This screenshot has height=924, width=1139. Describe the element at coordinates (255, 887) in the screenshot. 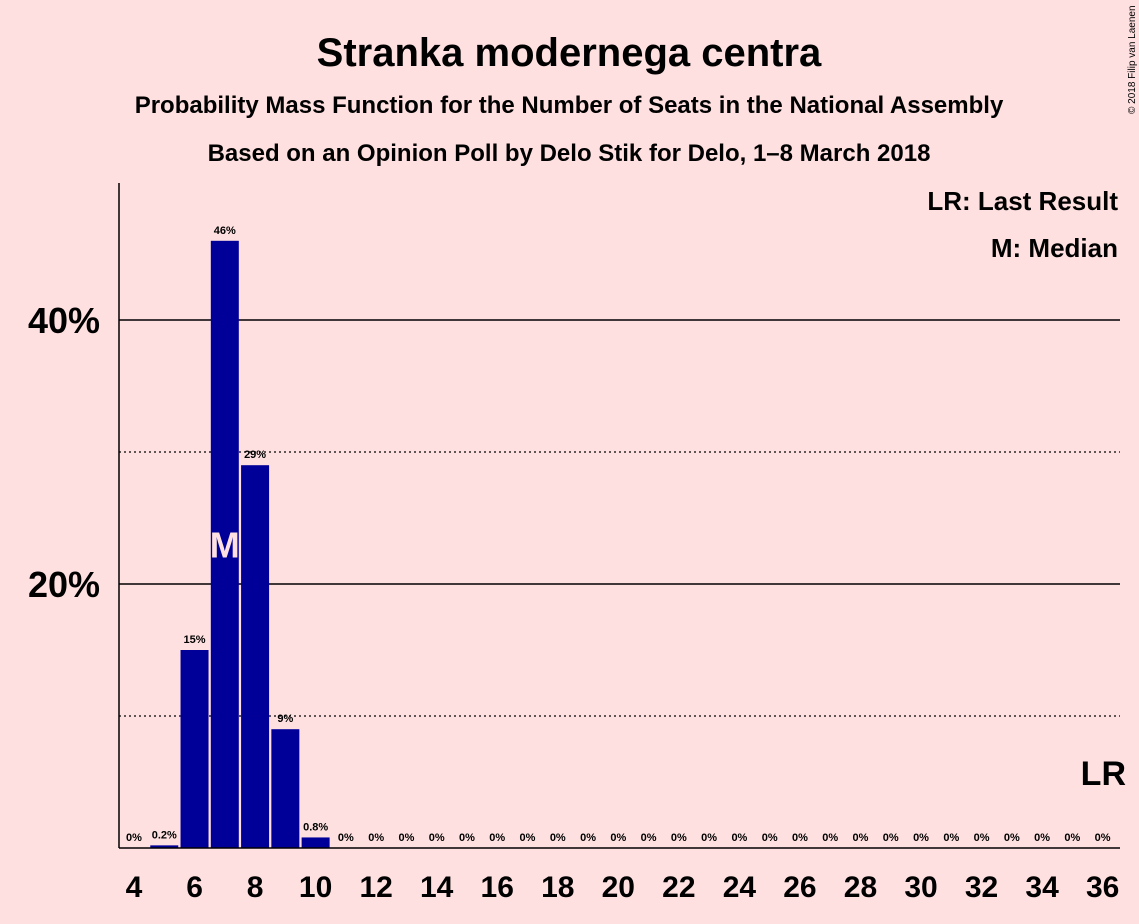

I see `x-tick-label: 8` at that location.